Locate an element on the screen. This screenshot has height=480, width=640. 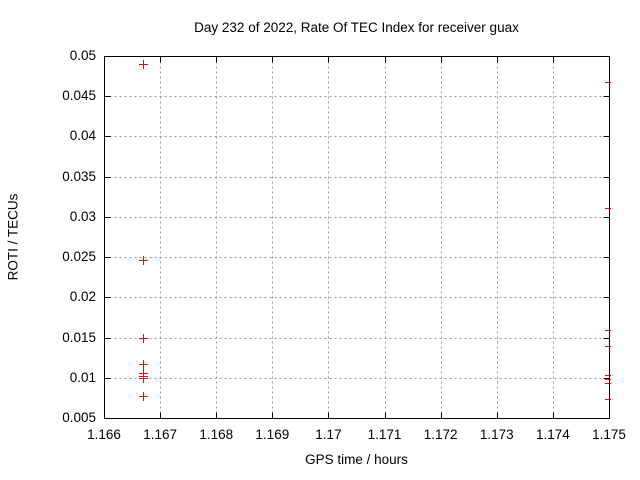
y-tick-label: 0.035 is located at coordinates (79, 176).